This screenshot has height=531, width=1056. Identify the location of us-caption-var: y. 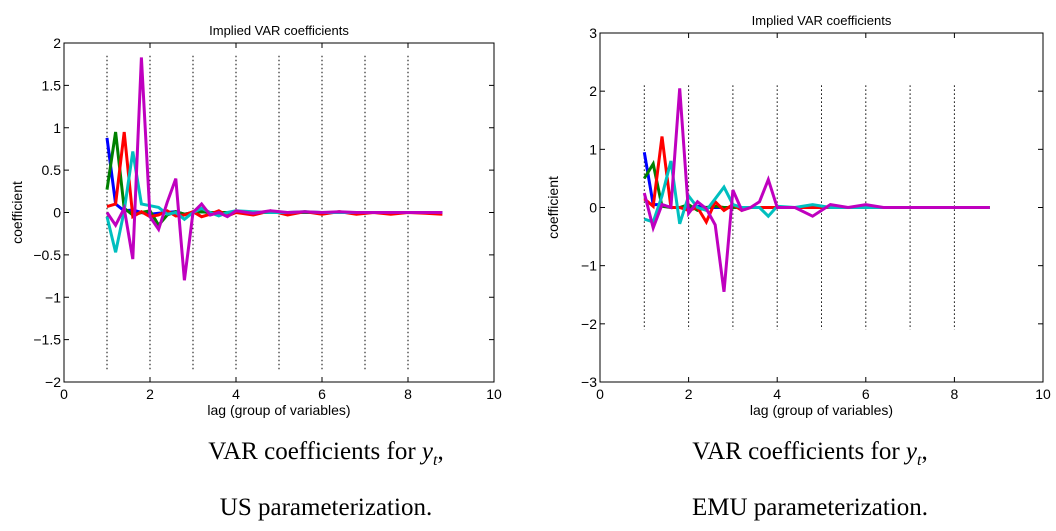
(427, 451).